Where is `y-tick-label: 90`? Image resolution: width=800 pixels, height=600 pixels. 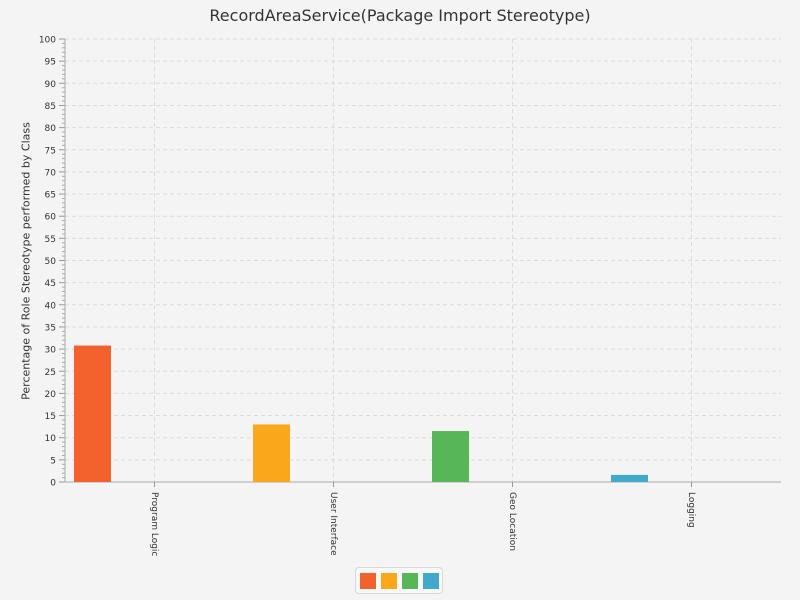 y-tick-label: 90 is located at coordinates (51, 85).